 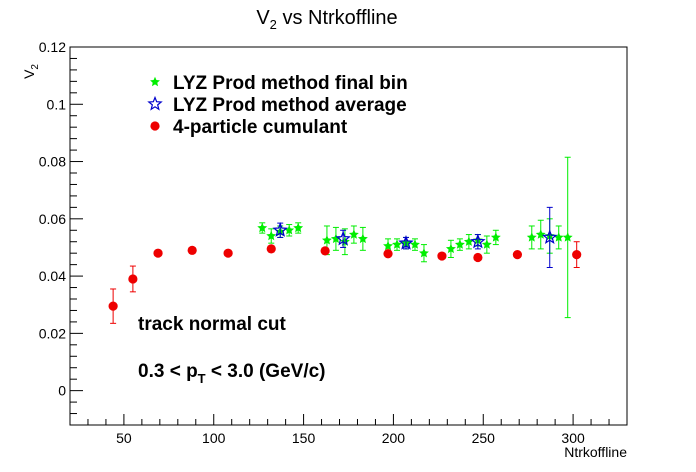 What do you see at coordinates (337, 18) in the screenshot?
I see `chart-title-rest: vs Ntrkoffline` at bounding box center [337, 18].